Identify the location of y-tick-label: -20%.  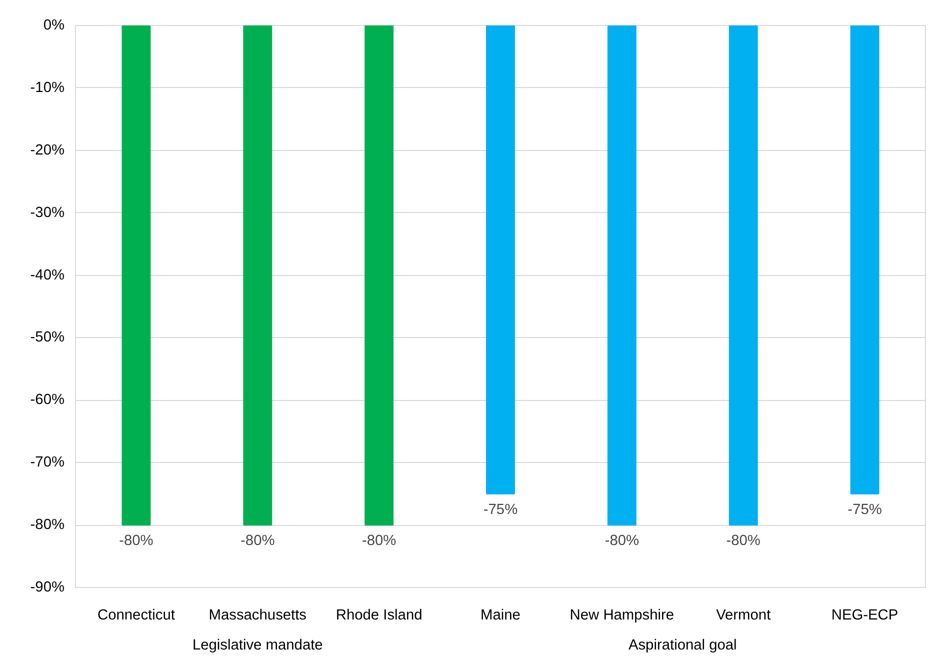
(47, 150).